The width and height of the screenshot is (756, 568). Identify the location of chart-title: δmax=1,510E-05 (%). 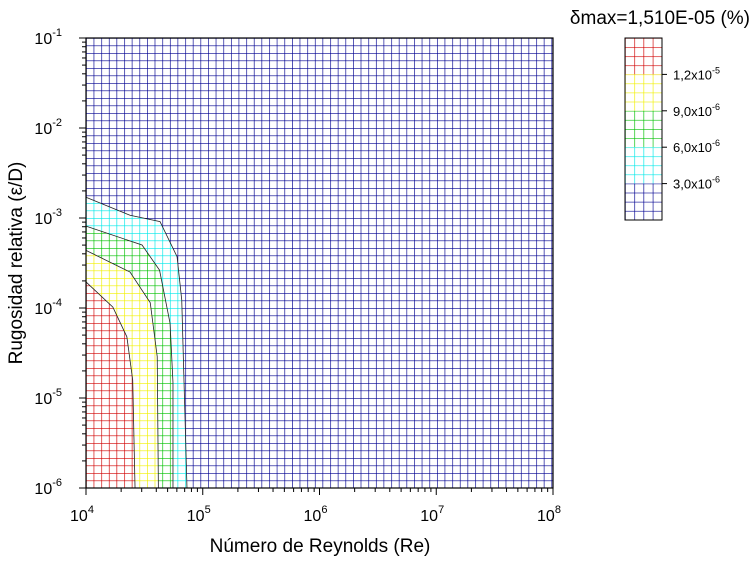
(660, 18).